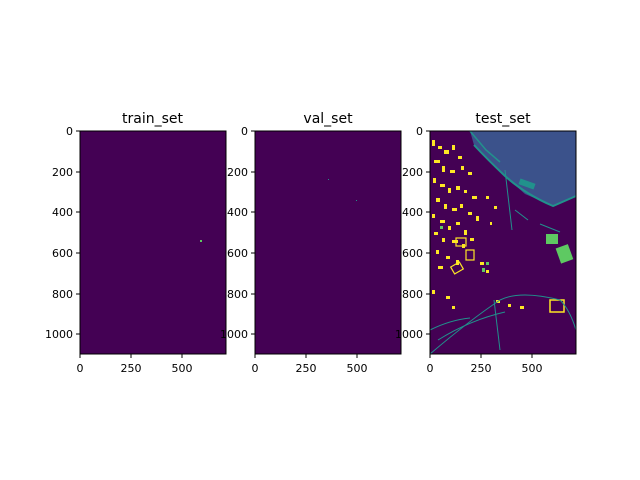 The image size is (640, 480). I want to click on vegetation-patches, so click(464, 249).